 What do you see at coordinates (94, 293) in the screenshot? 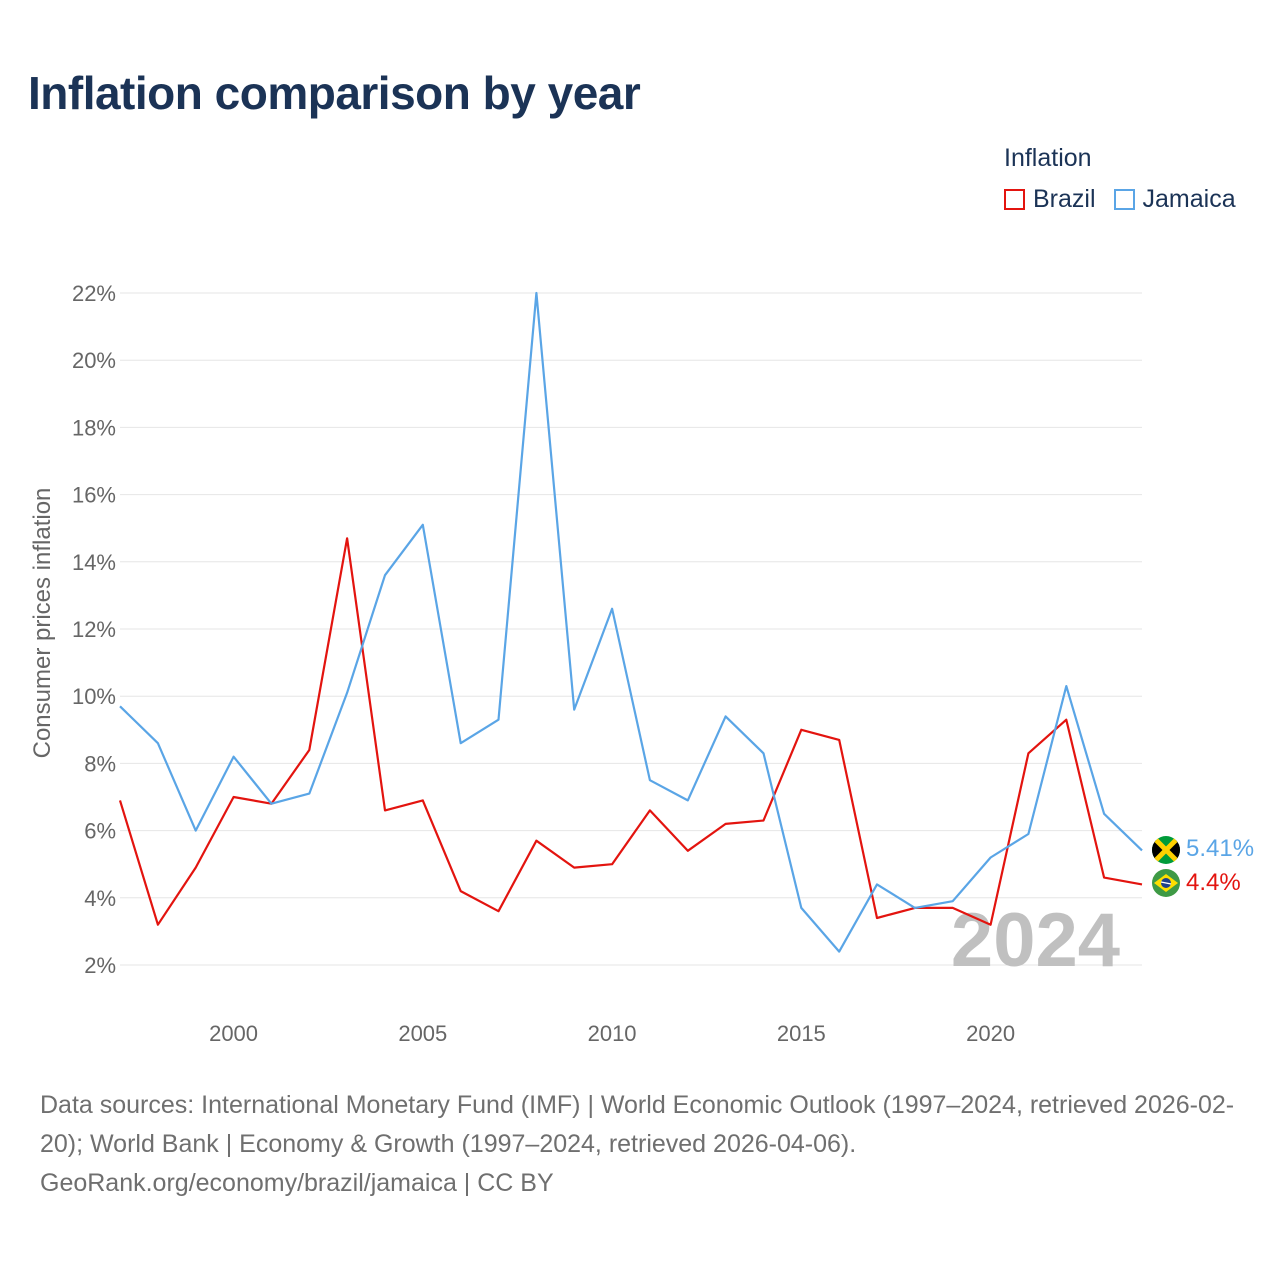
I see `y-tick-label: 22%` at bounding box center [94, 293].